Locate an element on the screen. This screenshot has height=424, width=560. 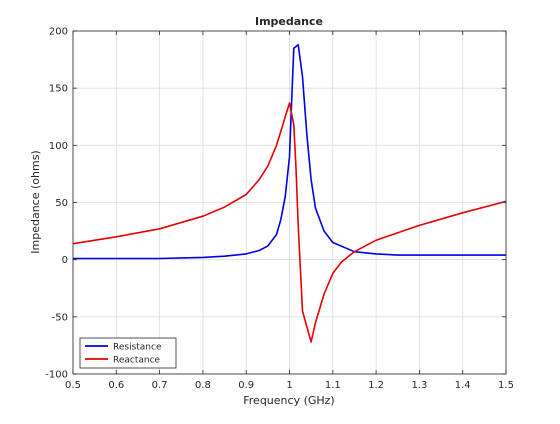
legend-label-resistance: Resistance is located at coordinates (137, 348).